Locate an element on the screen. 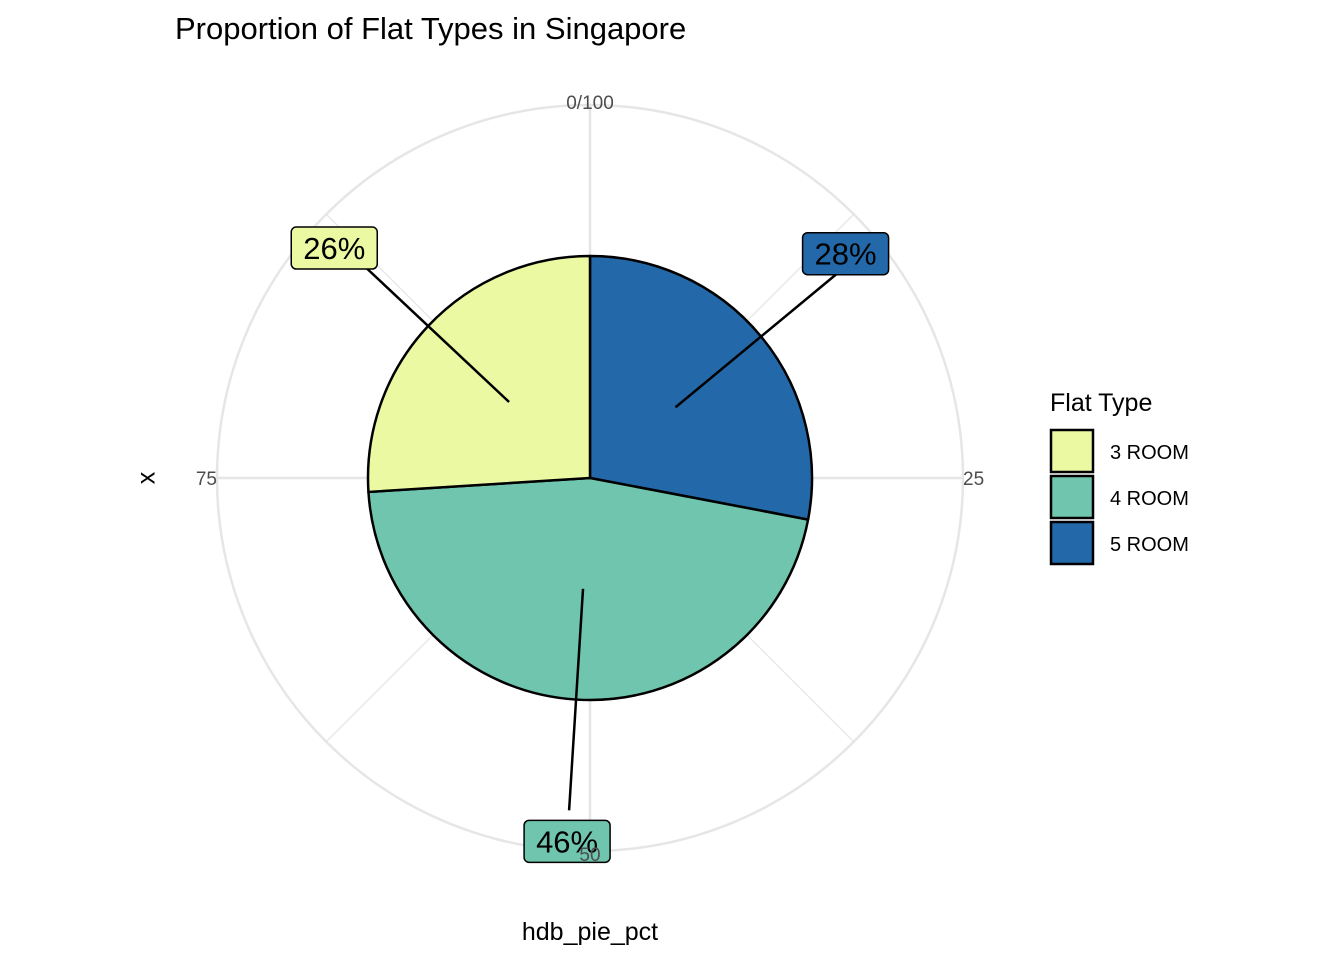  slice-label: 26% is located at coordinates (334, 248).